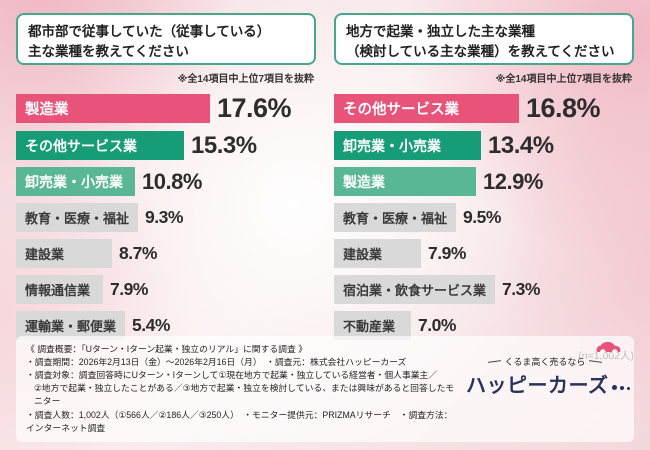 The image size is (650, 450). I want to click on category-label: 情報通信業, so click(58, 290).